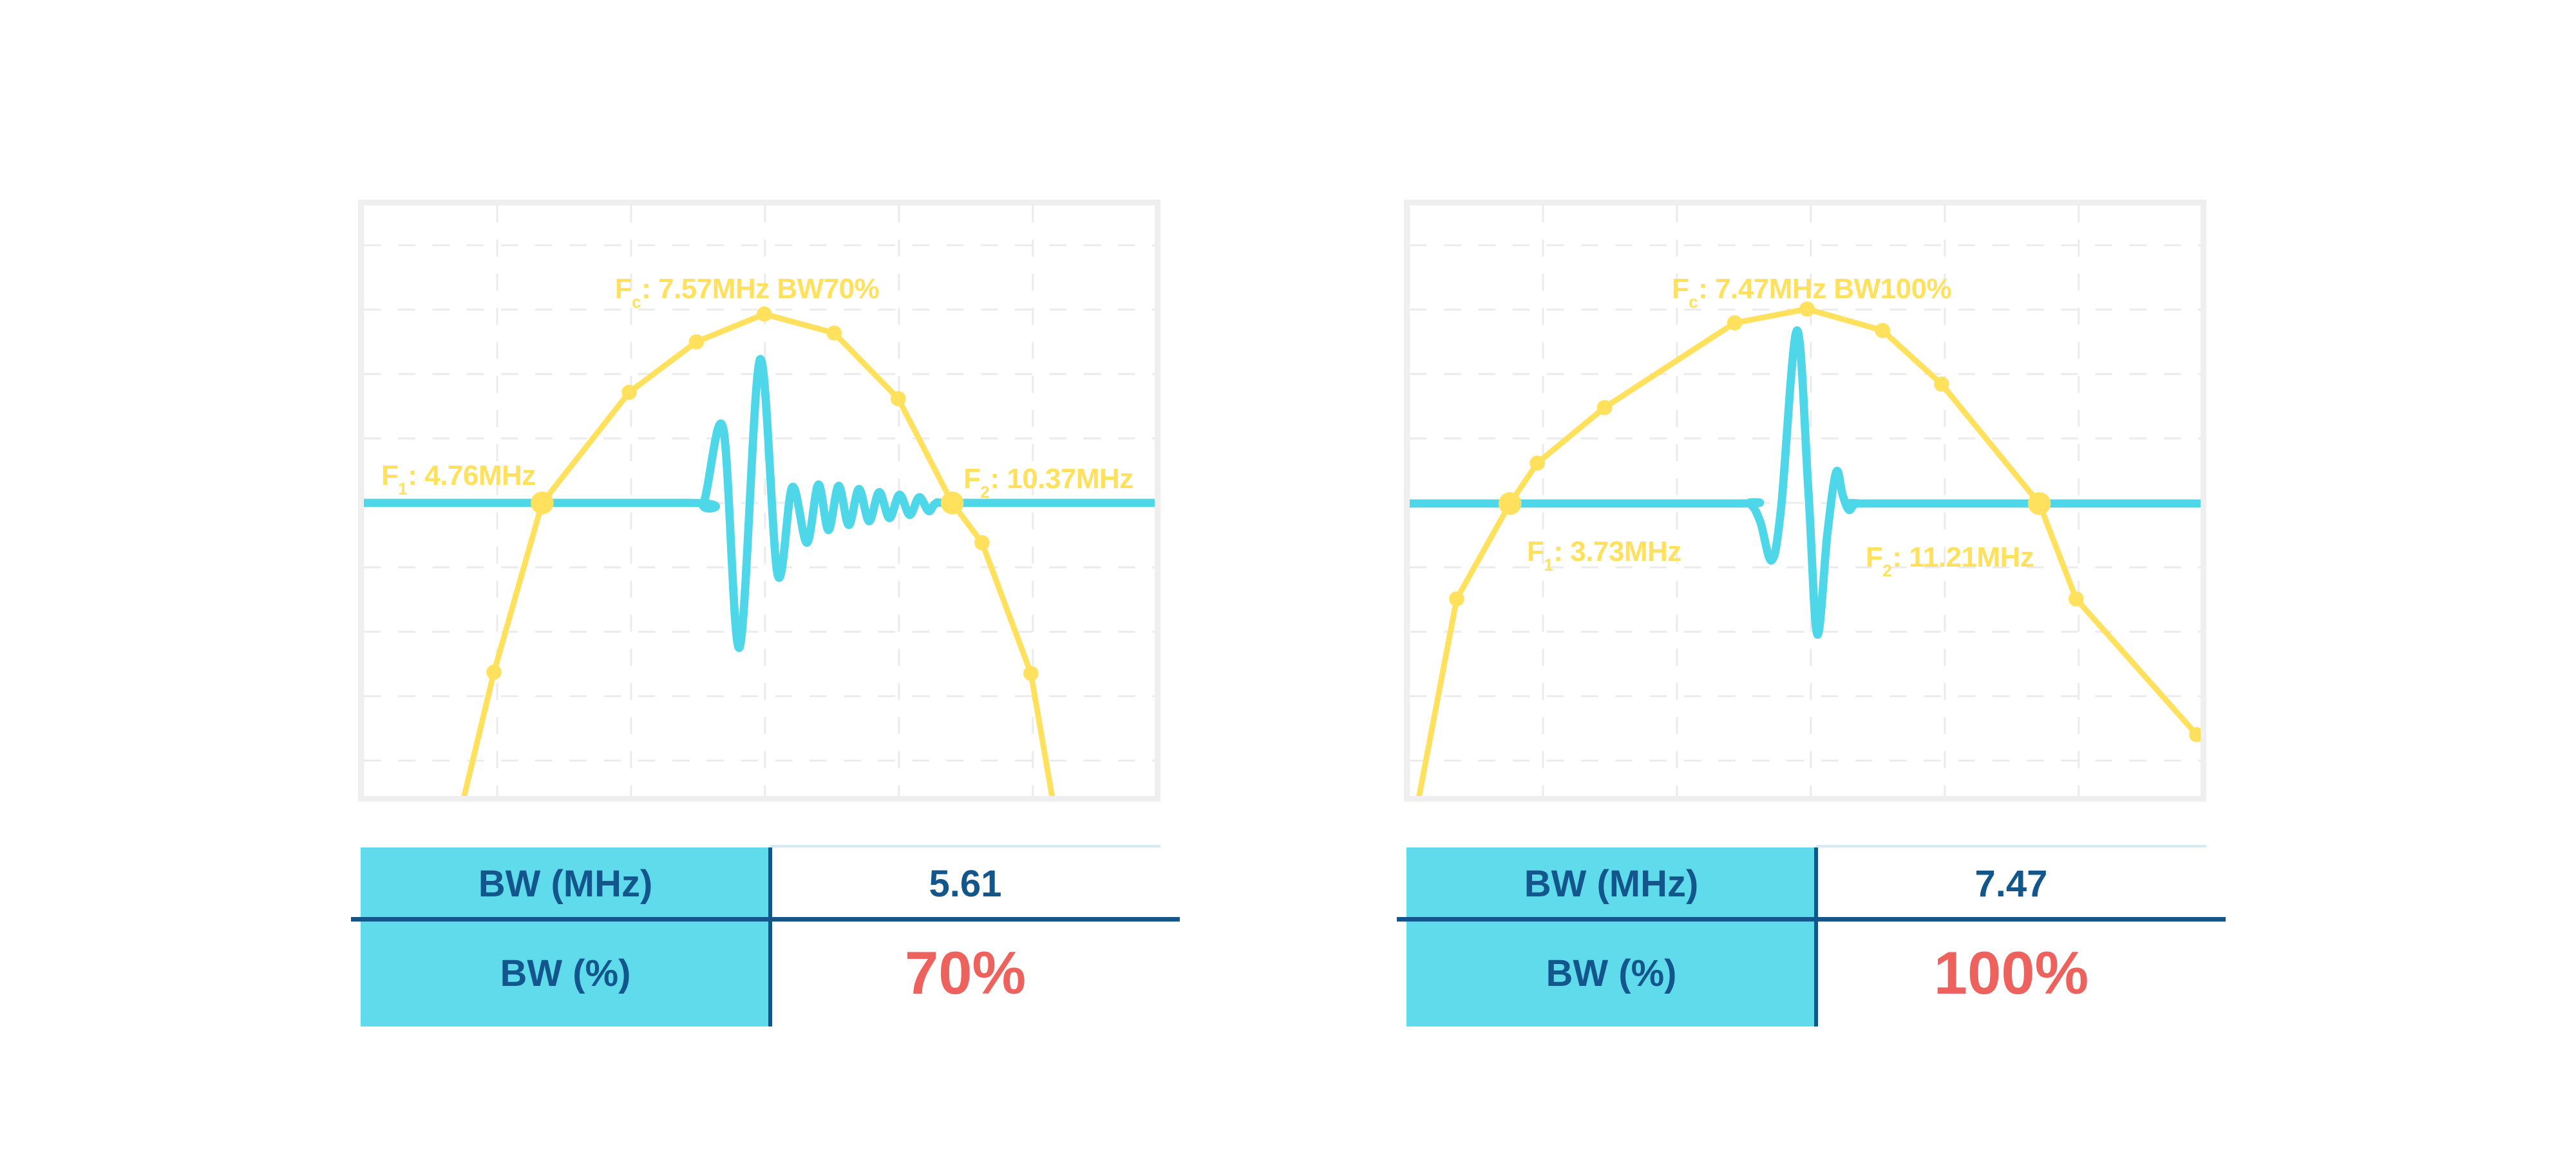 The height and width of the screenshot is (1154, 2576). I want to click on bw-table-bw70: BW (MHz) 5.61 BW (%) 70%, so click(765, 936).